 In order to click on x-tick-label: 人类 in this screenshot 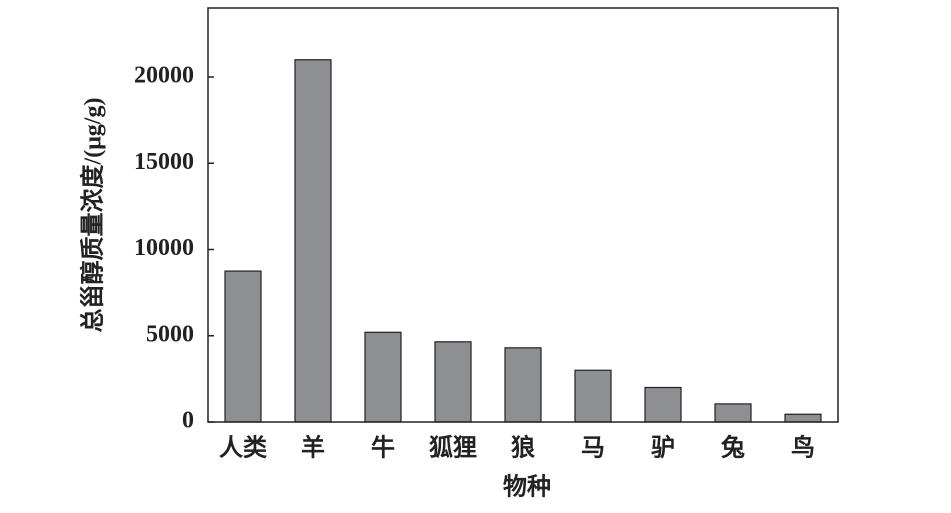, I will do `click(243, 448)`.